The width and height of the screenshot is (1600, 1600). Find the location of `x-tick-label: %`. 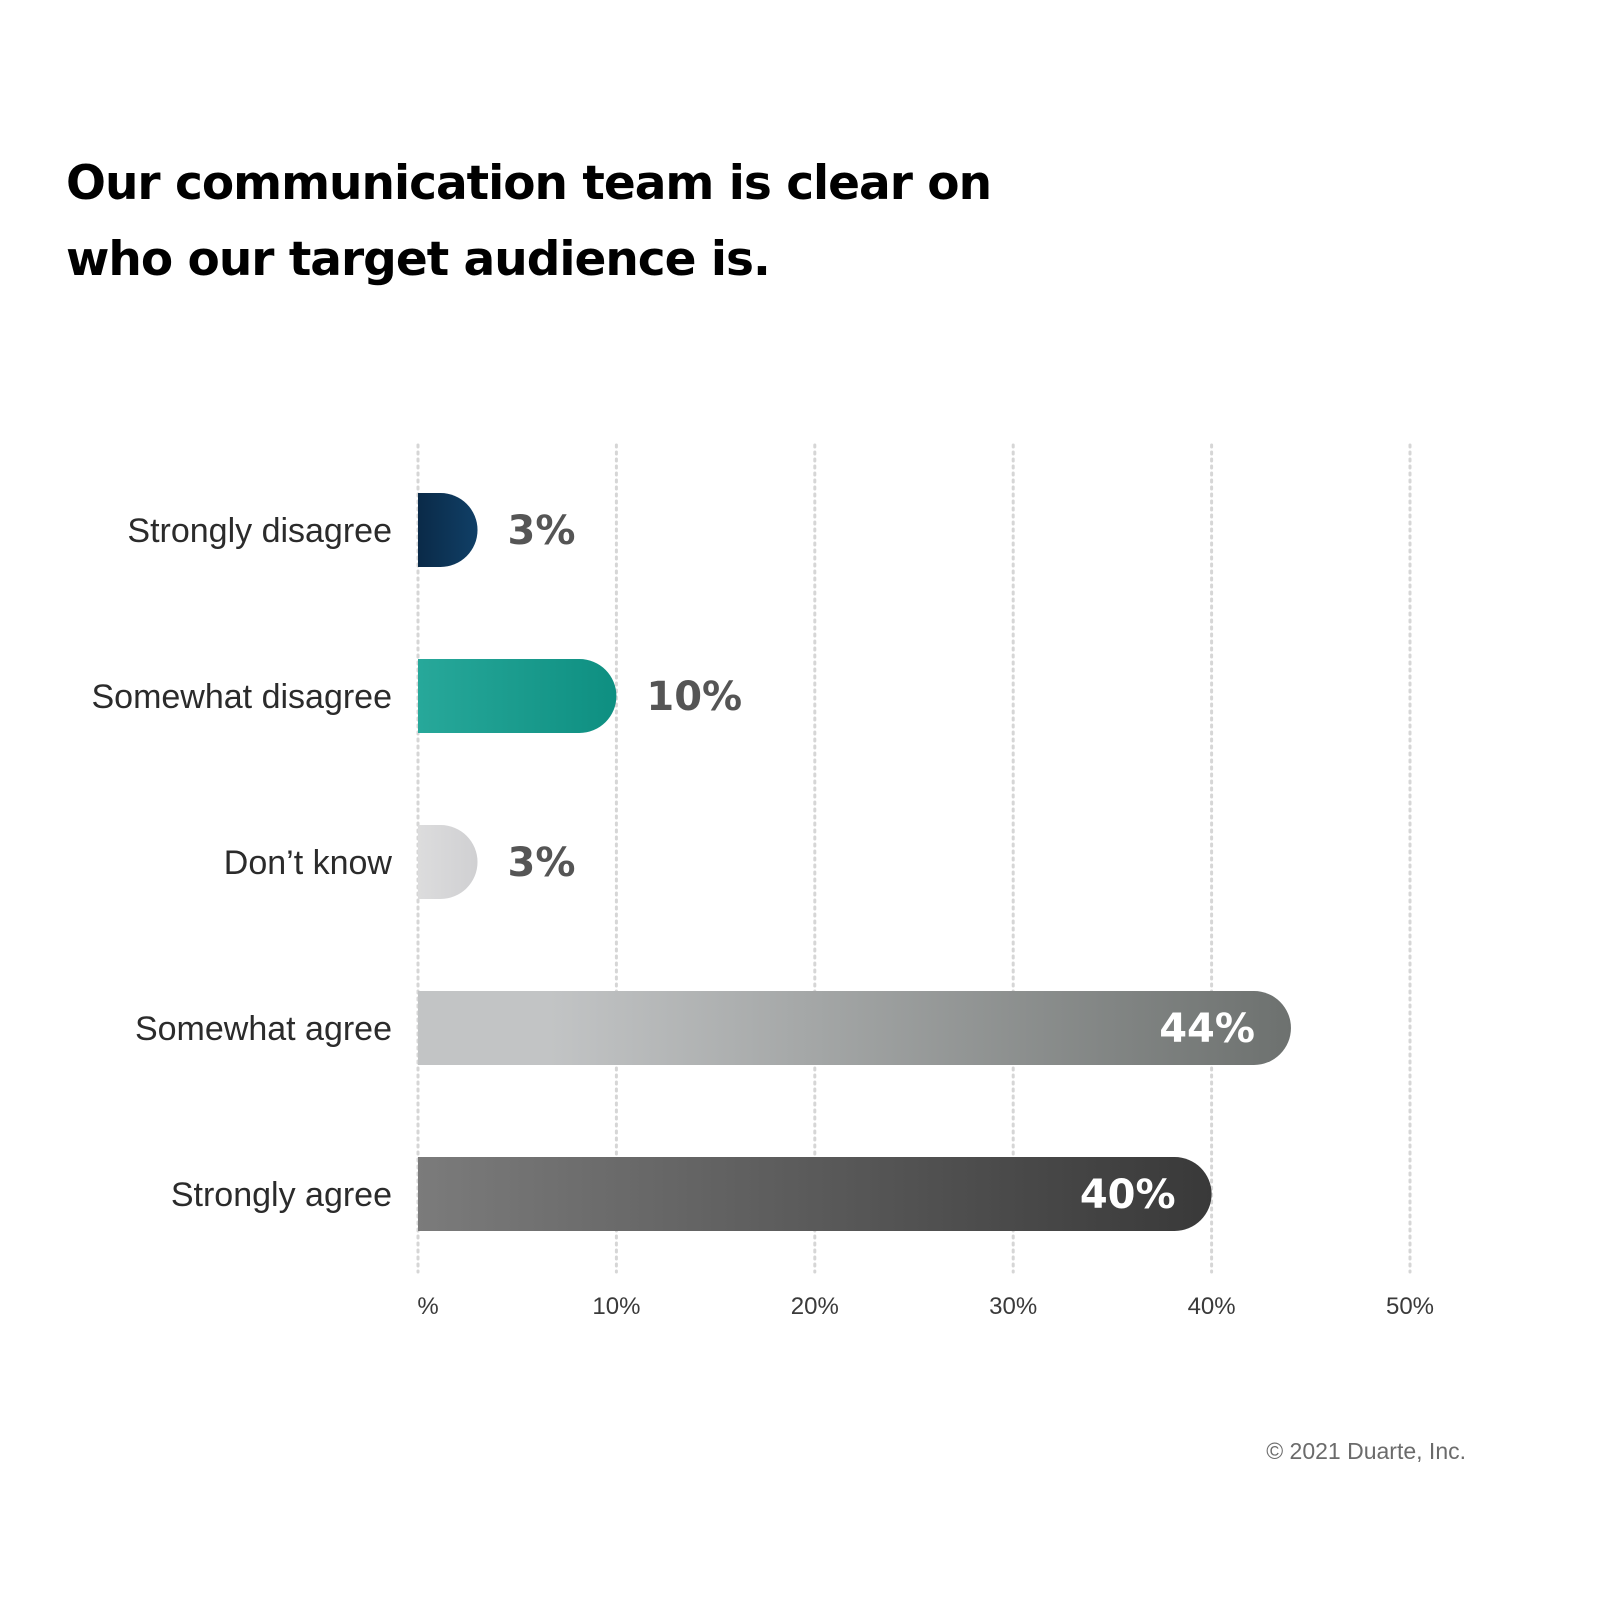

x-tick-label: % is located at coordinates (427, 1306).